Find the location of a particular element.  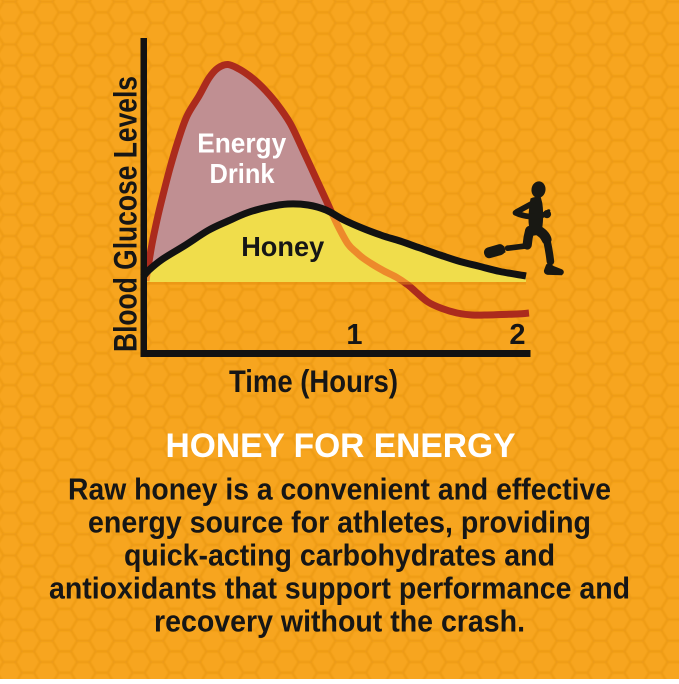

svg-text: 2 is located at coordinates (517, 335).